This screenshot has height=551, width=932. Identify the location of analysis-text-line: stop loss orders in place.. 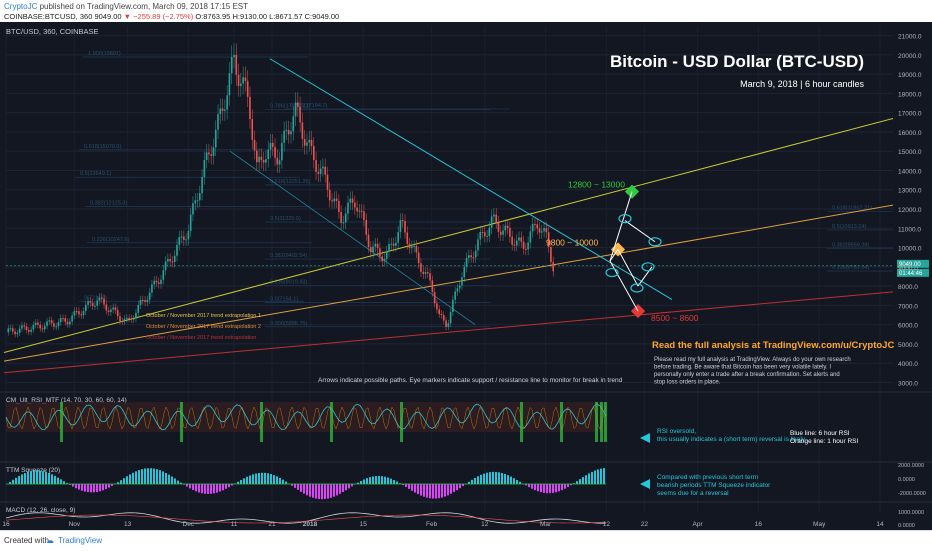
(687, 383).